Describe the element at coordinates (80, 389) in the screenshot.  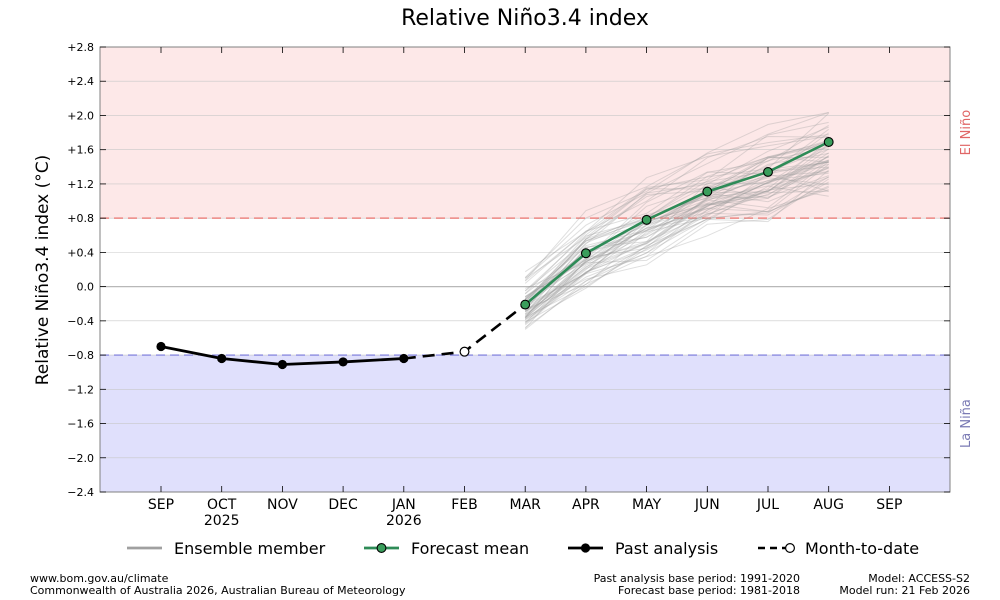
I see `y-tick-label: −1.2` at that location.